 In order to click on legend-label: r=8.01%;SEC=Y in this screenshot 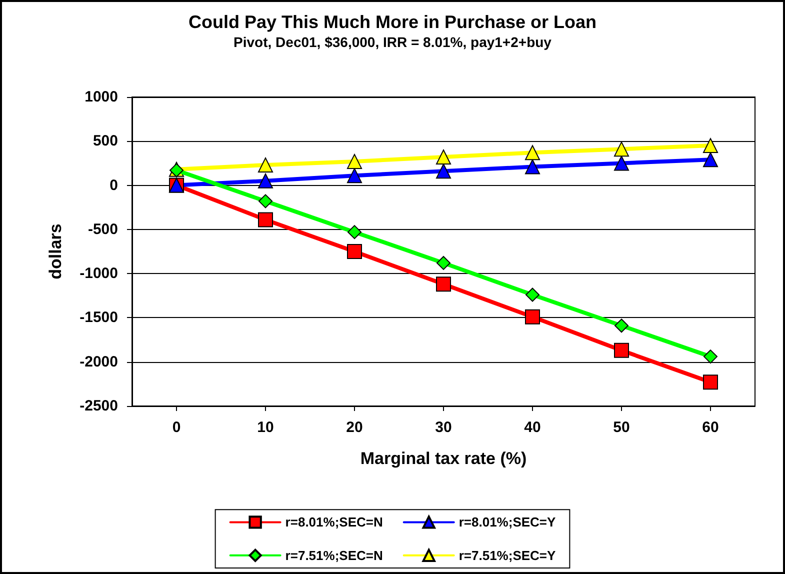, I will do `click(507, 522)`.